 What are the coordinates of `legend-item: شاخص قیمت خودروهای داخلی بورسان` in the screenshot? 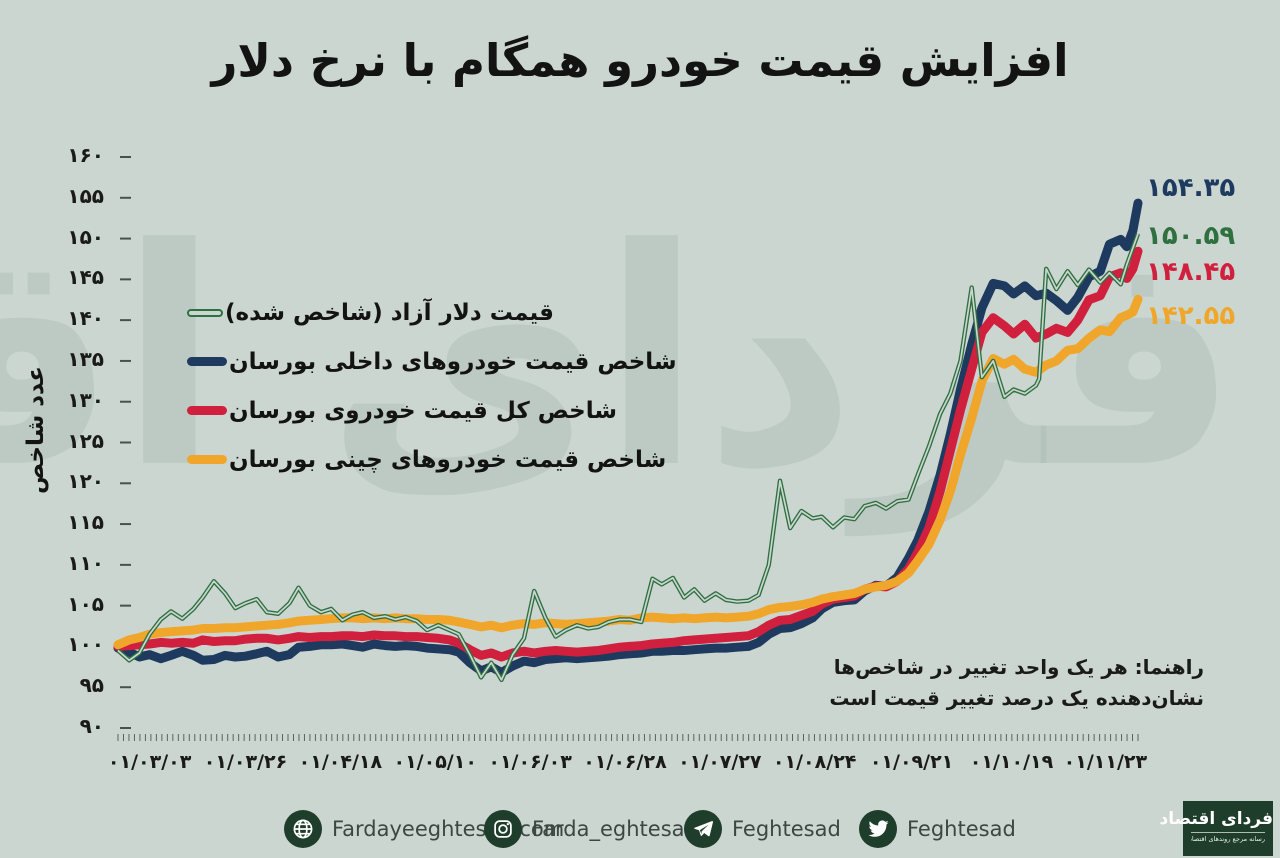 It's located at (432, 361).